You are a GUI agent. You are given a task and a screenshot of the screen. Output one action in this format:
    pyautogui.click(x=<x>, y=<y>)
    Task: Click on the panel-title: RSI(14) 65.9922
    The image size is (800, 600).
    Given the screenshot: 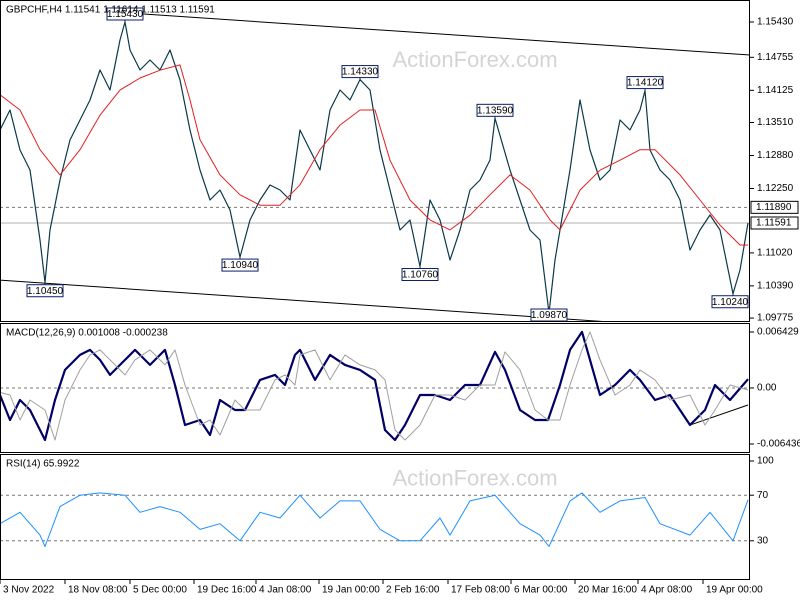 What is the action you would take?
    pyautogui.click(x=43, y=464)
    